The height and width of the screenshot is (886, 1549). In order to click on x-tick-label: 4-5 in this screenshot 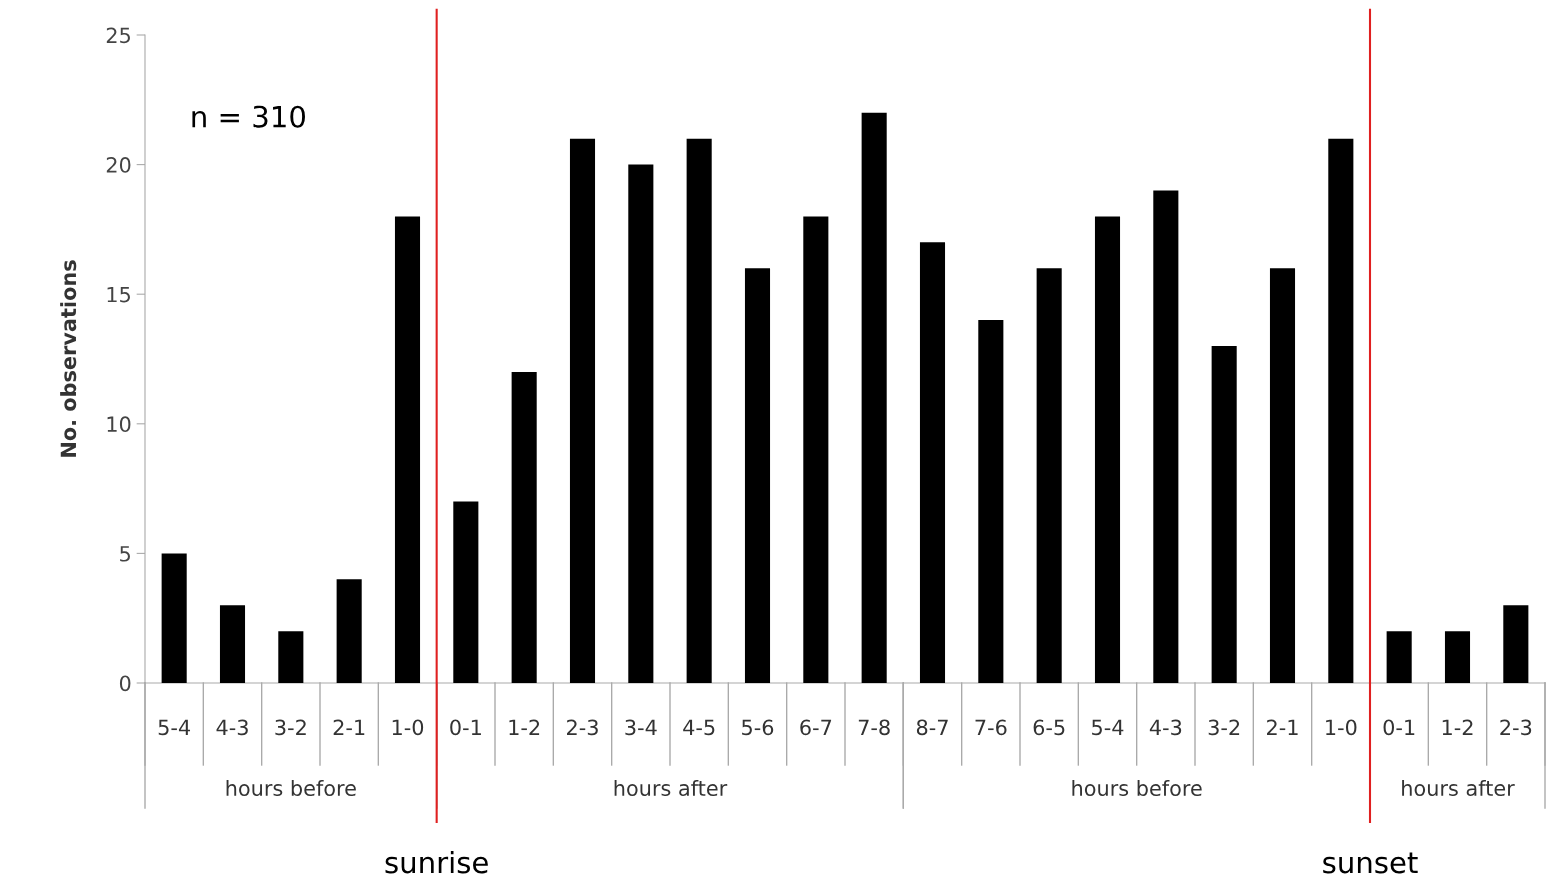, I will do `click(699, 727)`.